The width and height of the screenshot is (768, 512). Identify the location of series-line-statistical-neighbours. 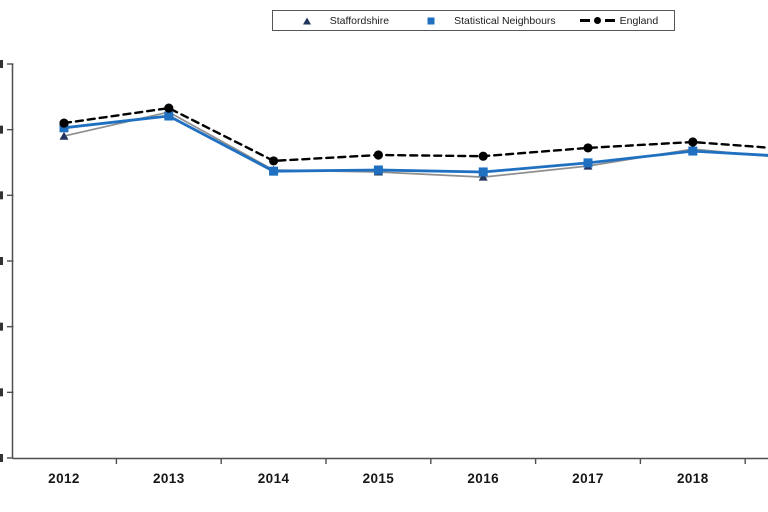
(415, 144).